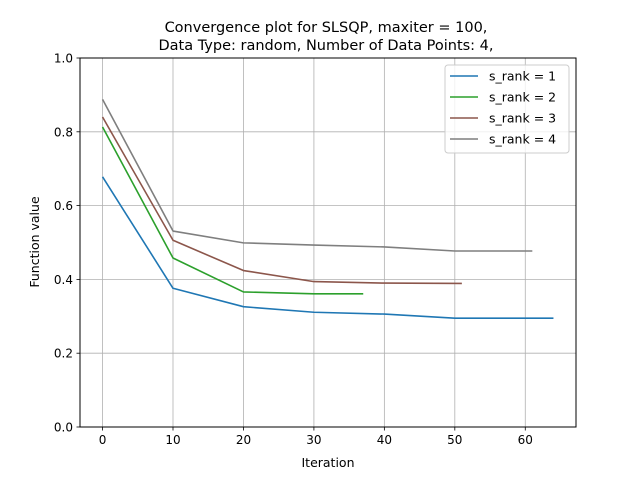 This screenshot has width=640, height=480. I want to click on y-tick-label: 0.2, so click(63, 354).